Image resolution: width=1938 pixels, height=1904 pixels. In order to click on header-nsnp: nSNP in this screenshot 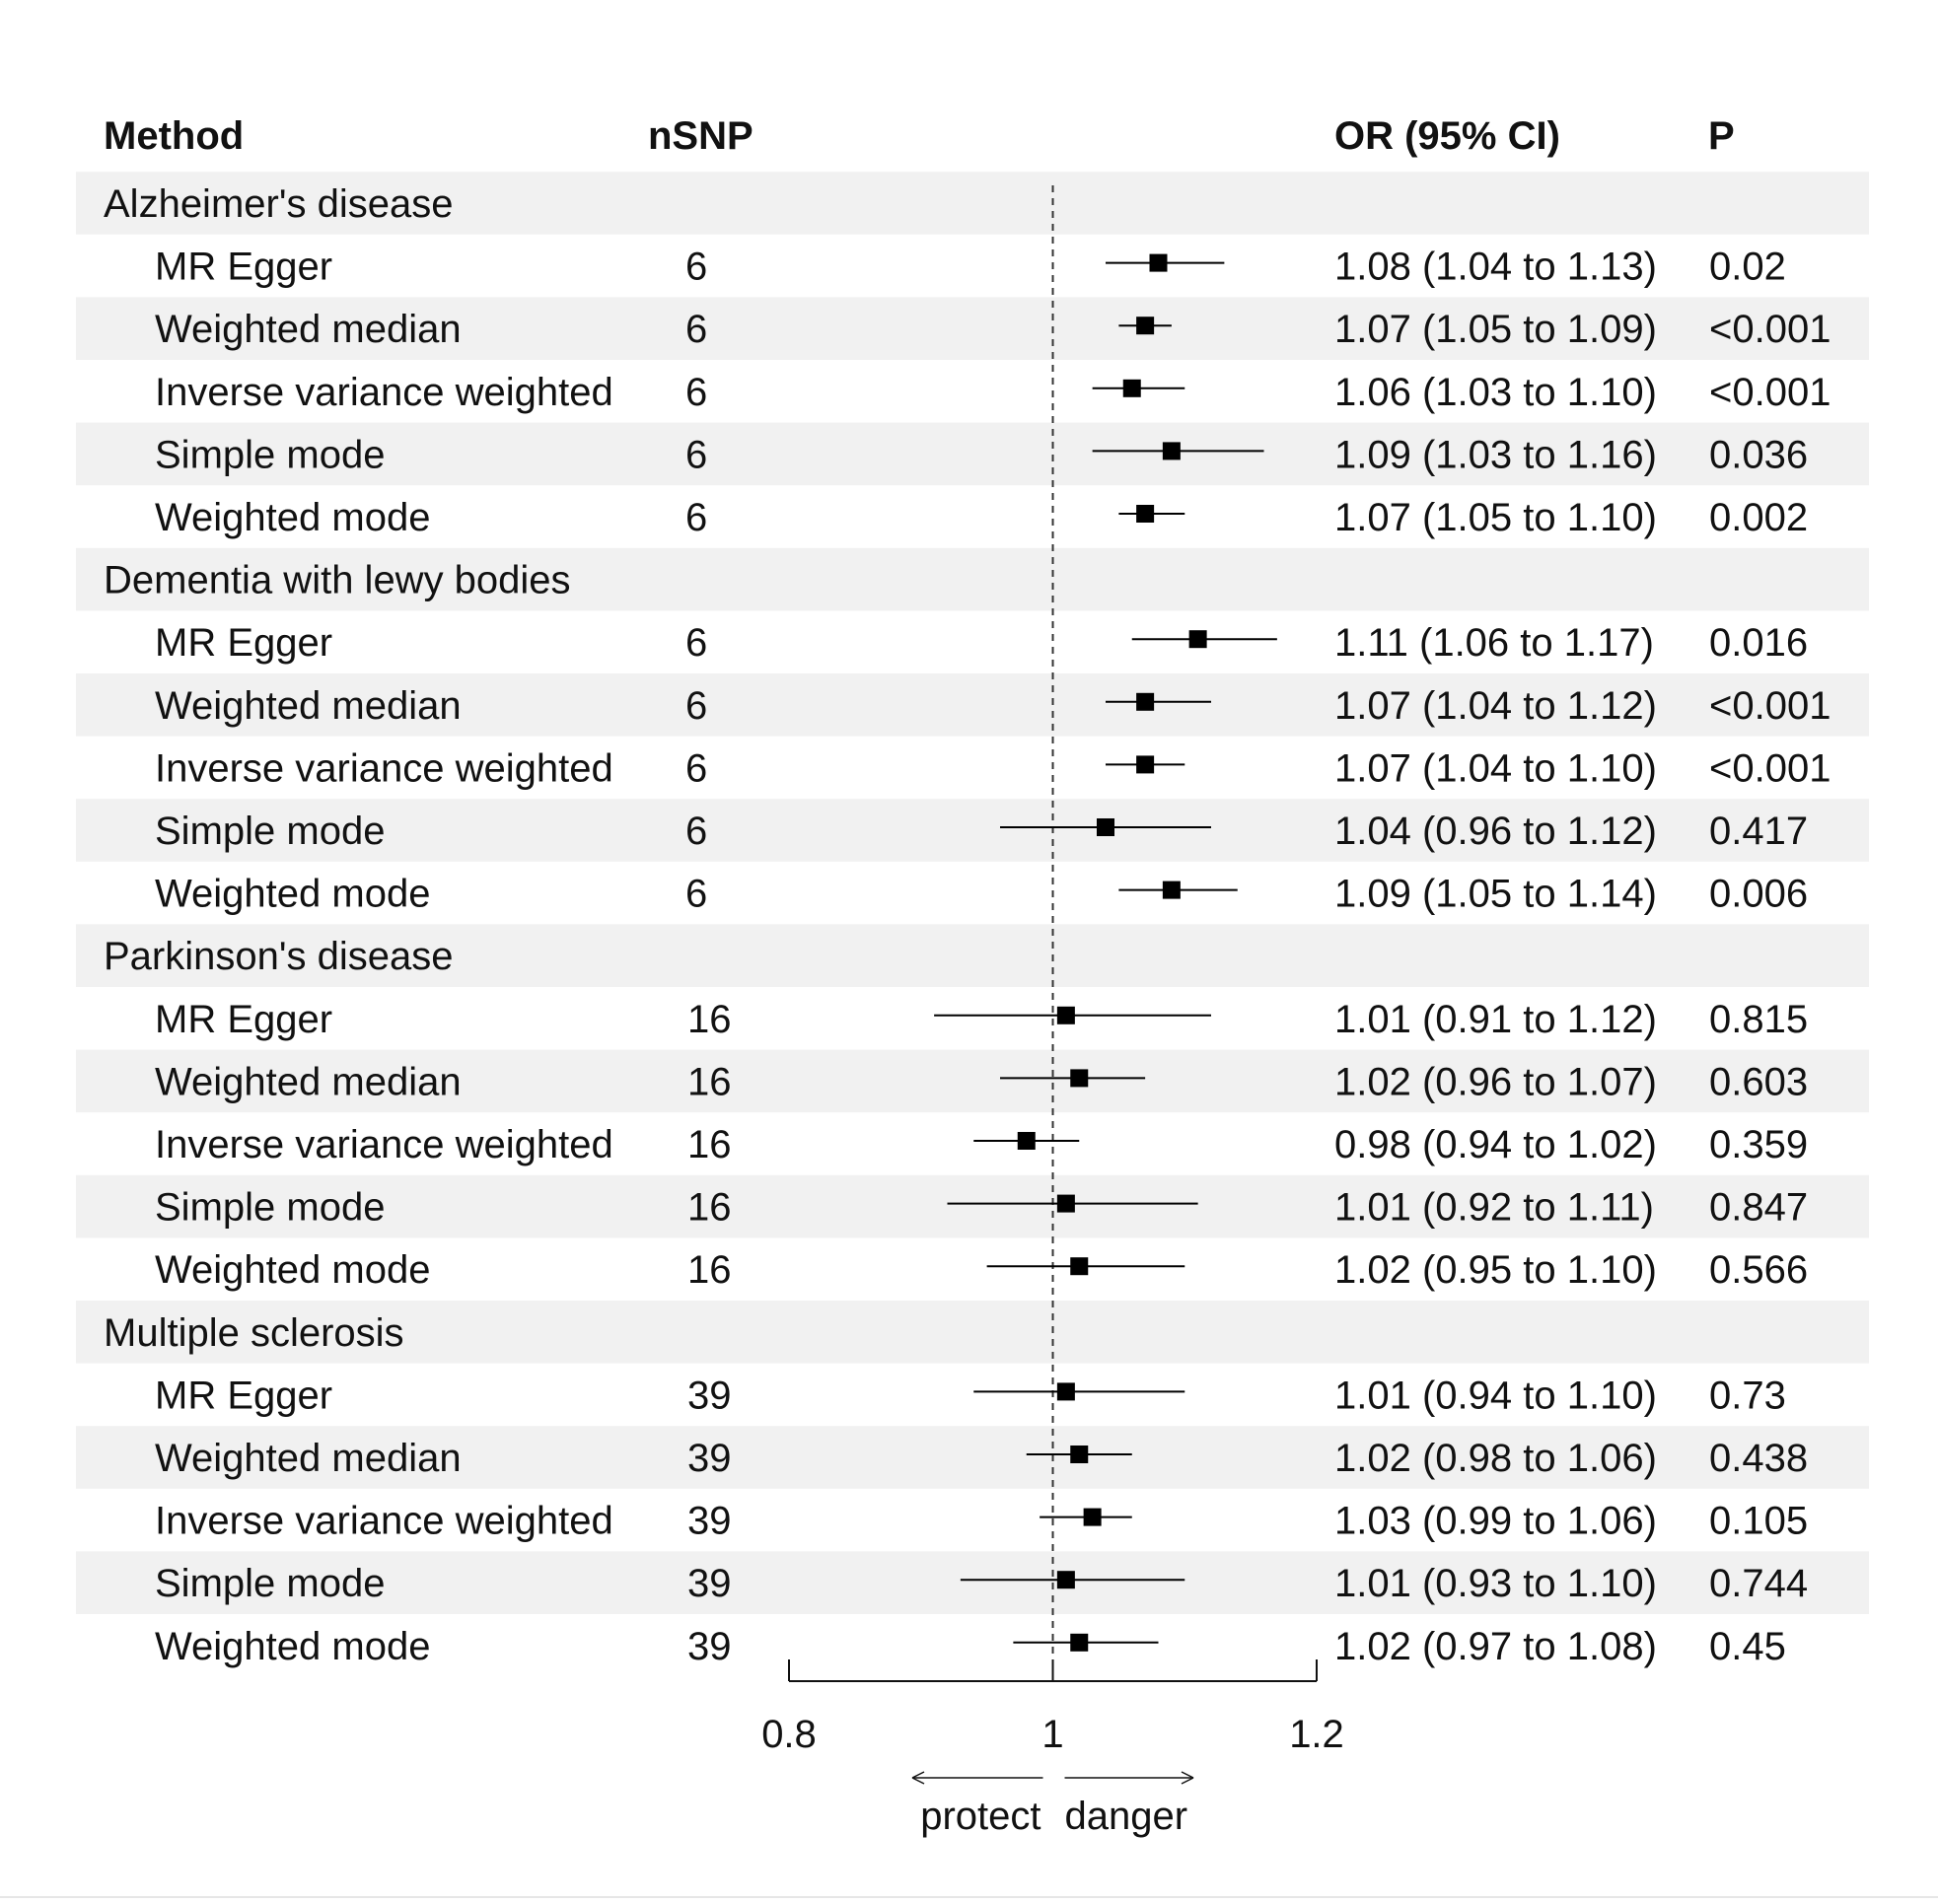, I will do `click(701, 136)`.